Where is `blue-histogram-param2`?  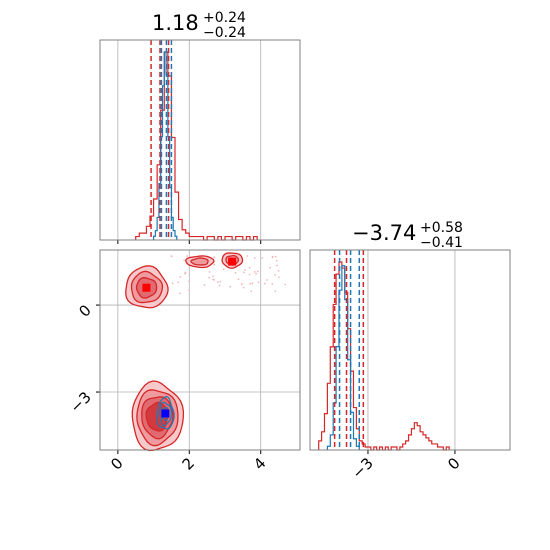 blue-histogram-param2 is located at coordinates (343, 357).